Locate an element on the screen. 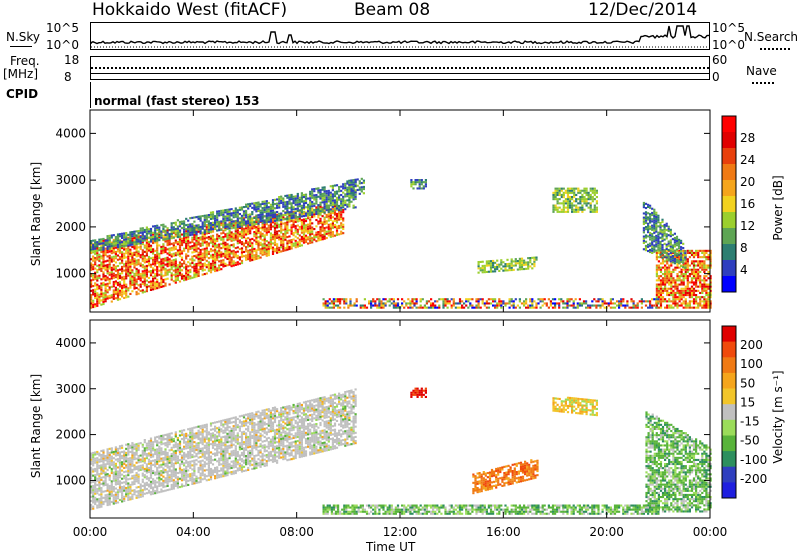  y-tick-label: 2000 is located at coordinates (70, 227).